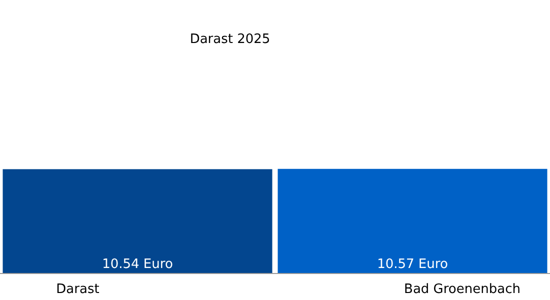  Describe the element at coordinates (78, 289) in the screenshot. I see `x-tick-label: Darast` at that location.